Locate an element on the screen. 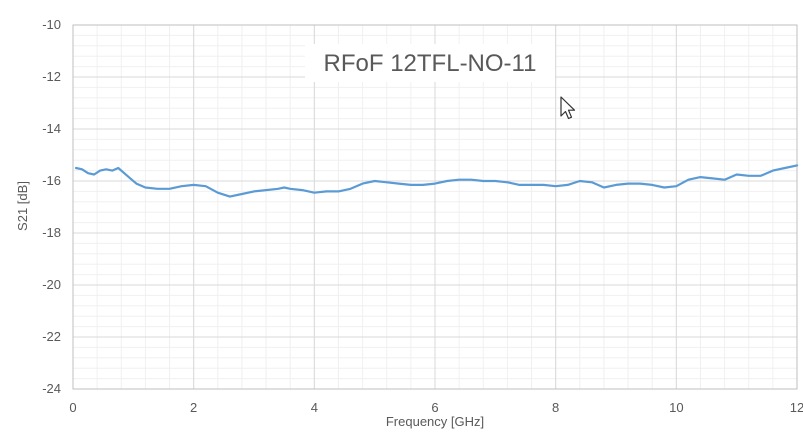  series-line is located at coordinates (436, 181).